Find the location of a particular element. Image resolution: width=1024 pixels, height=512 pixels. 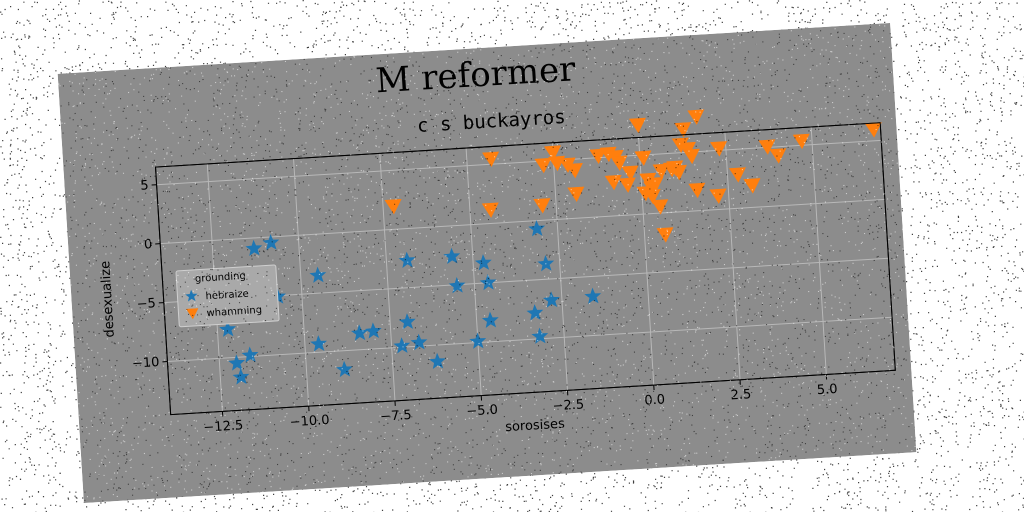

y-tick-label: −5 is located at coordinates (146, 304).